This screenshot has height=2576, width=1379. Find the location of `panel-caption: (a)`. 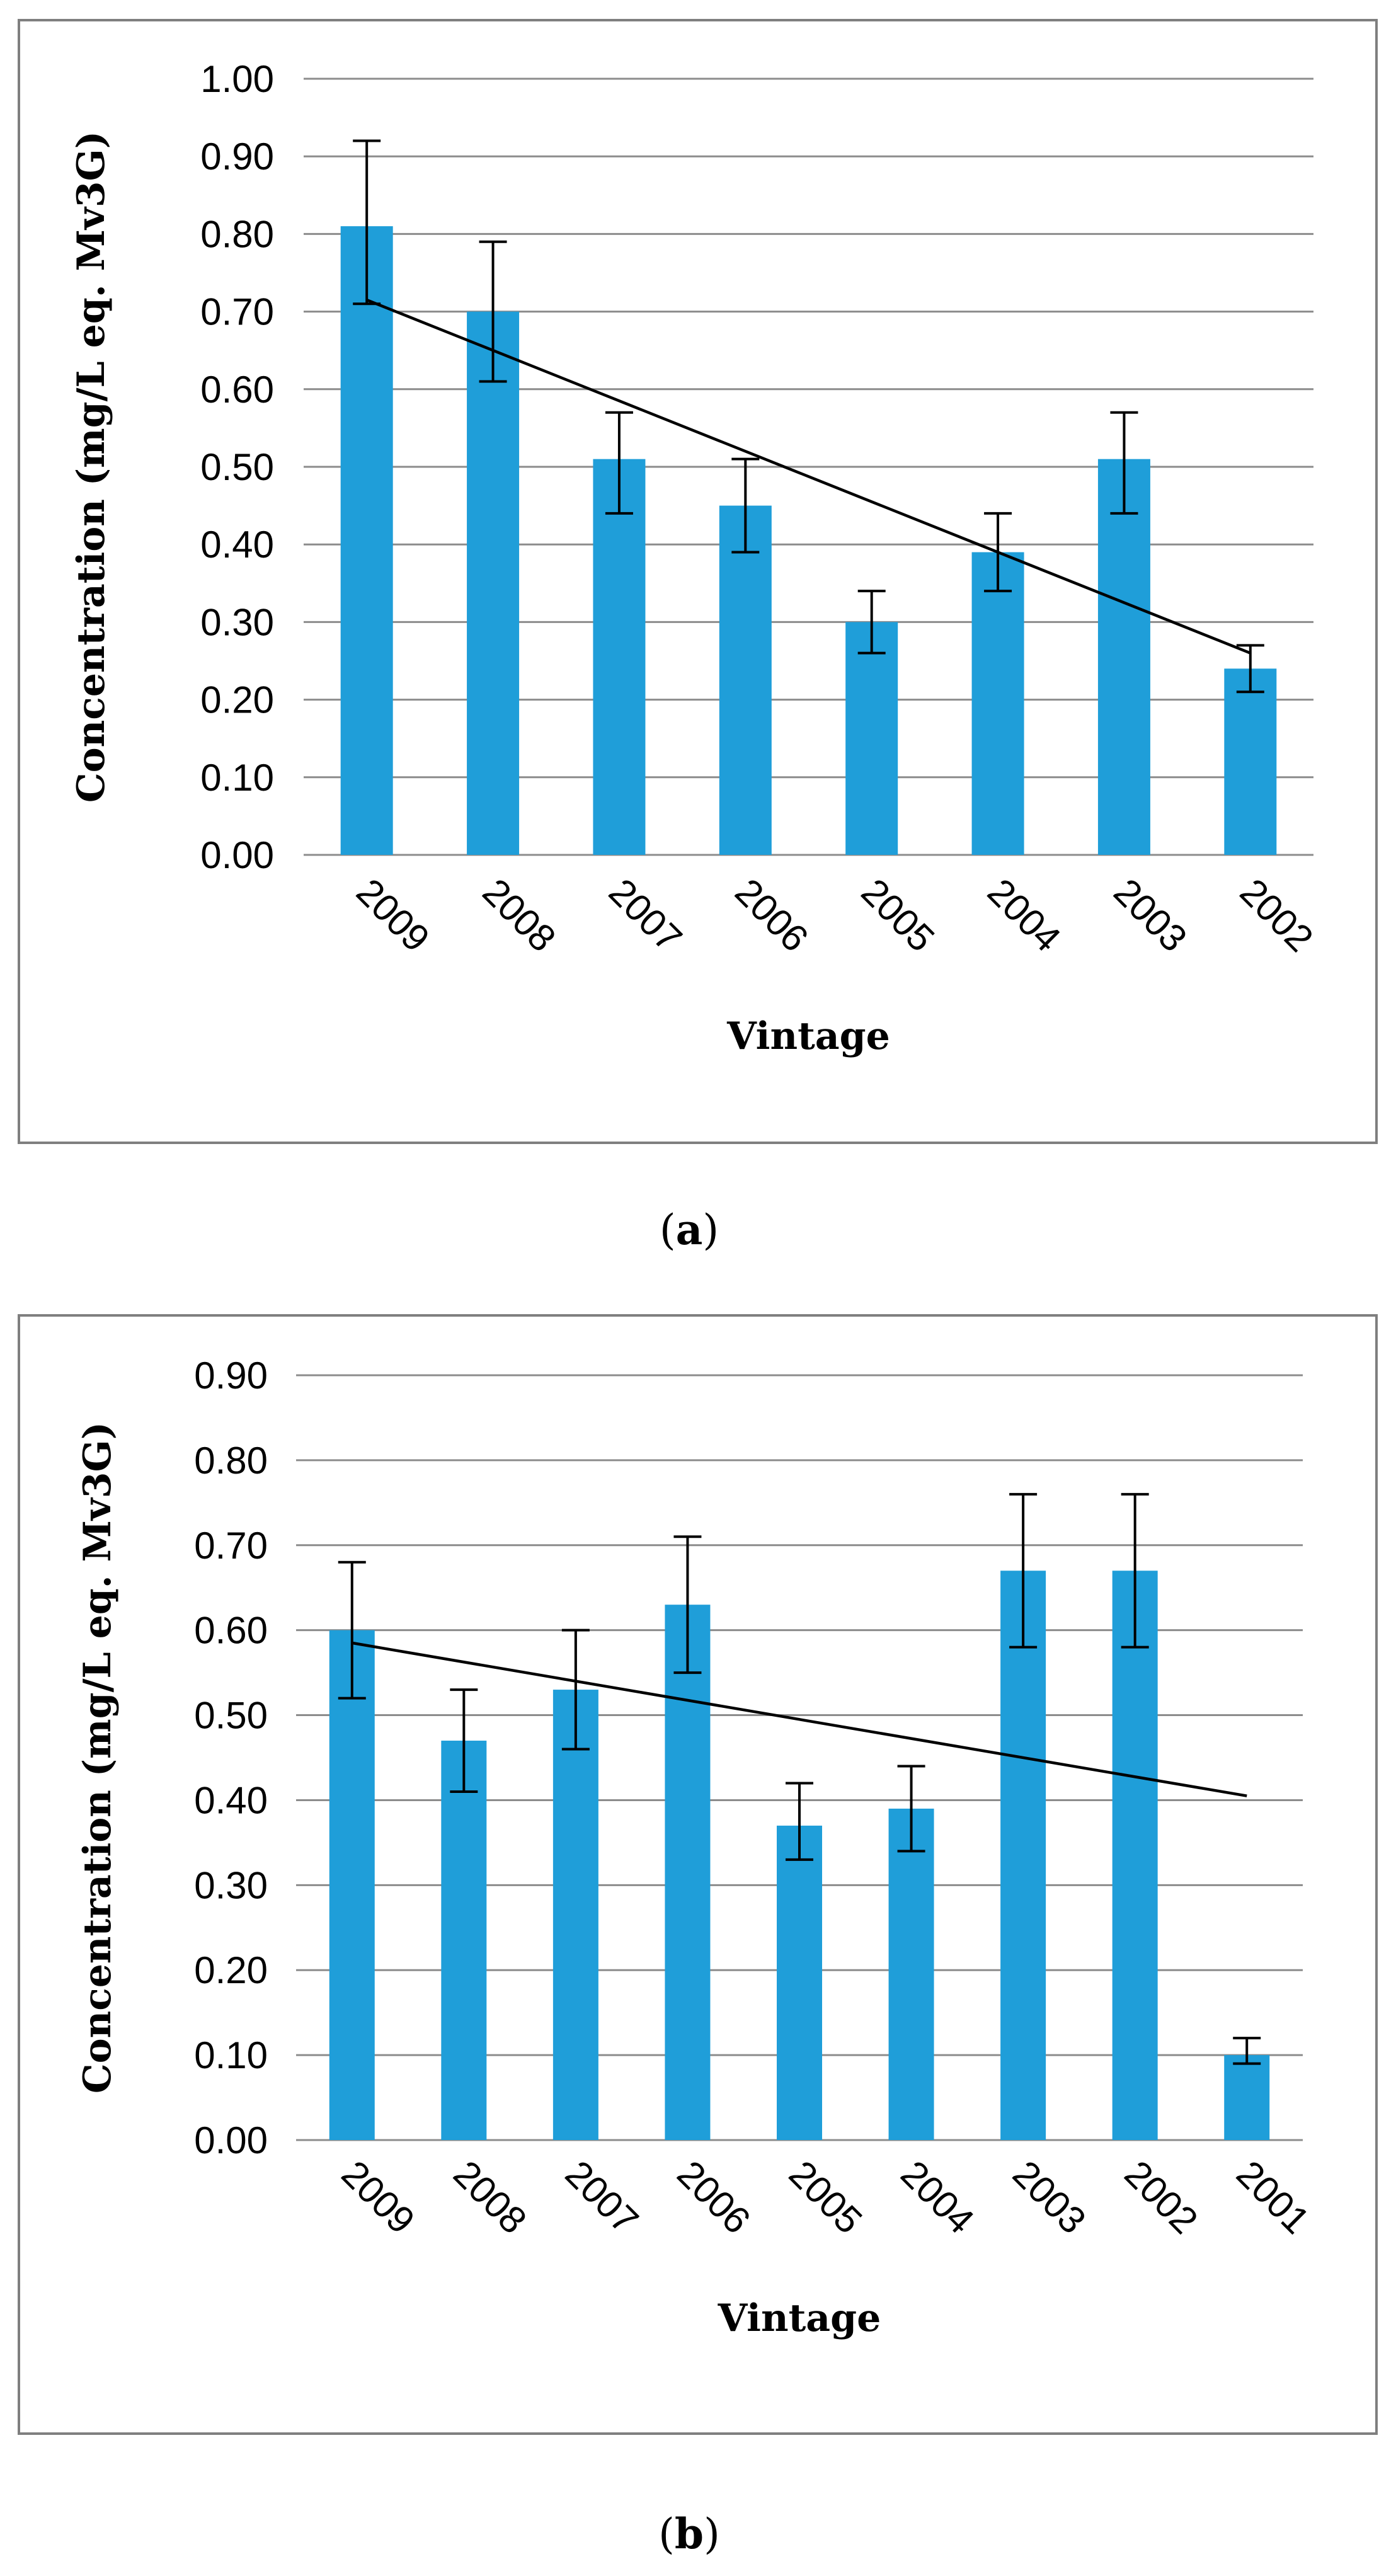

panel-caption: (a) is located at coordinates (690, 1229).